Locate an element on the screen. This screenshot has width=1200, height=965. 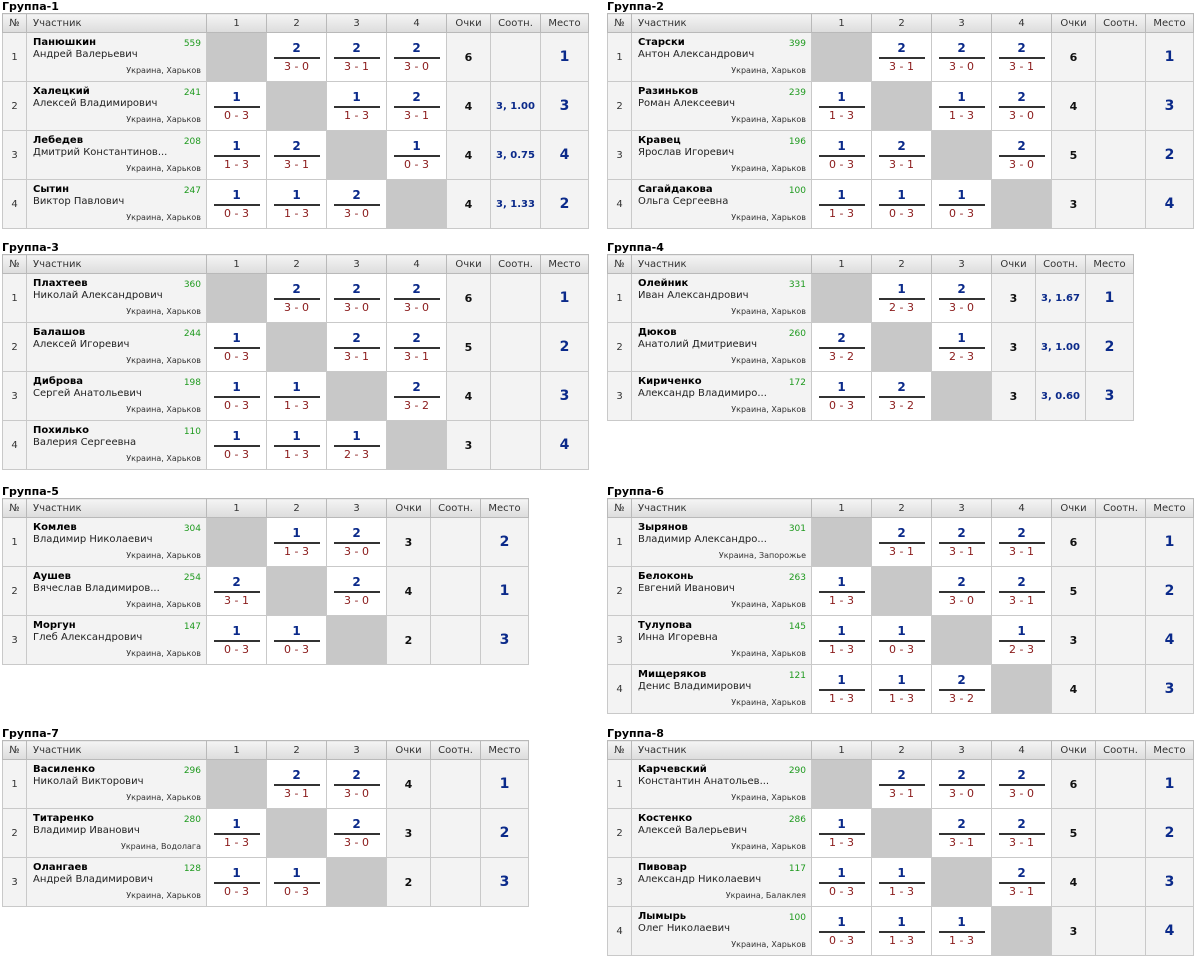
participant-surname: Пивовар is located at coordinates (662, 867).